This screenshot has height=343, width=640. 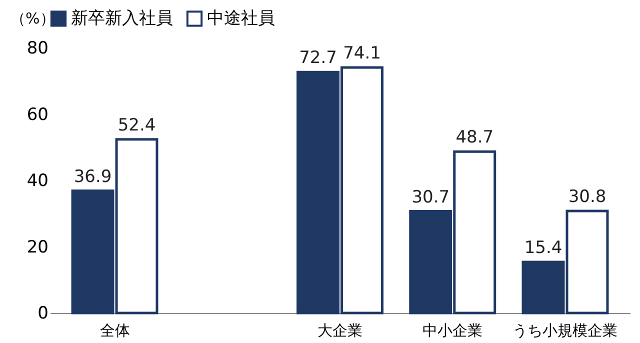 What do you see at coordinates (431, 197) in the screenshot?
I see `data-label: 30.7` at bounding box center [431, 197].